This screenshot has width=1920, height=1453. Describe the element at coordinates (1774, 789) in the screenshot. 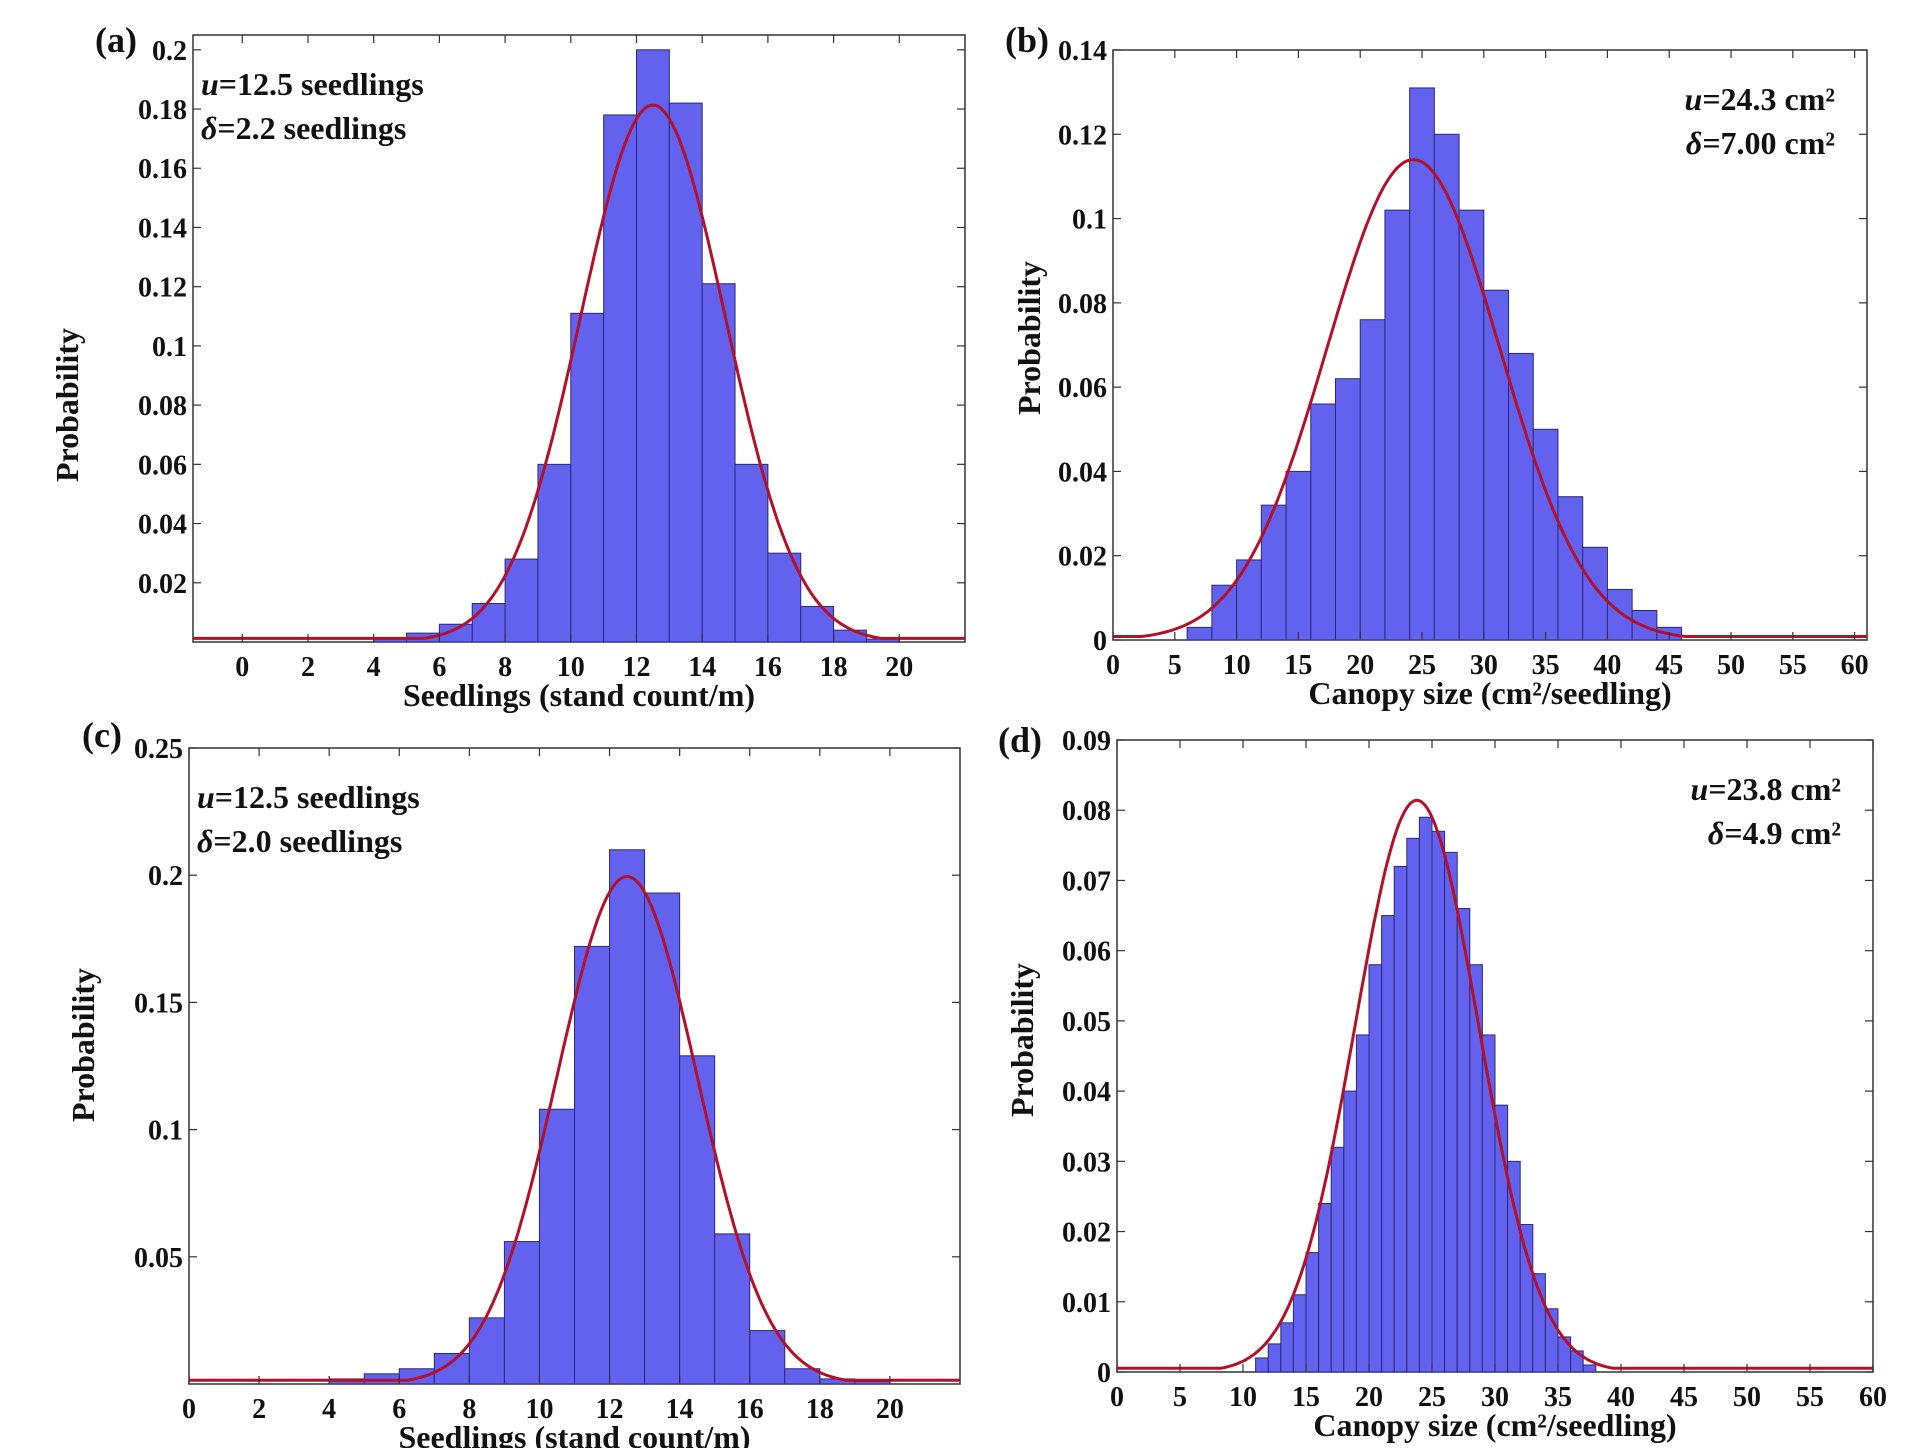

I see `annotation-text: =23.8 cm²` at that location.